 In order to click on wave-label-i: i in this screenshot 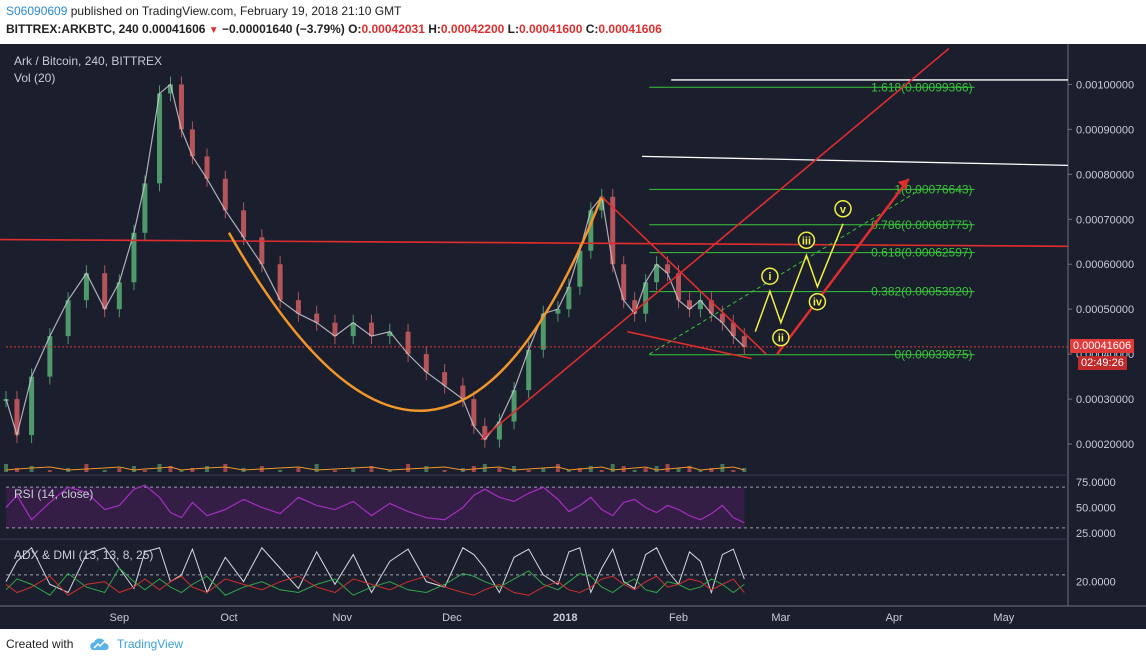, I will do `click(769, 277)`.